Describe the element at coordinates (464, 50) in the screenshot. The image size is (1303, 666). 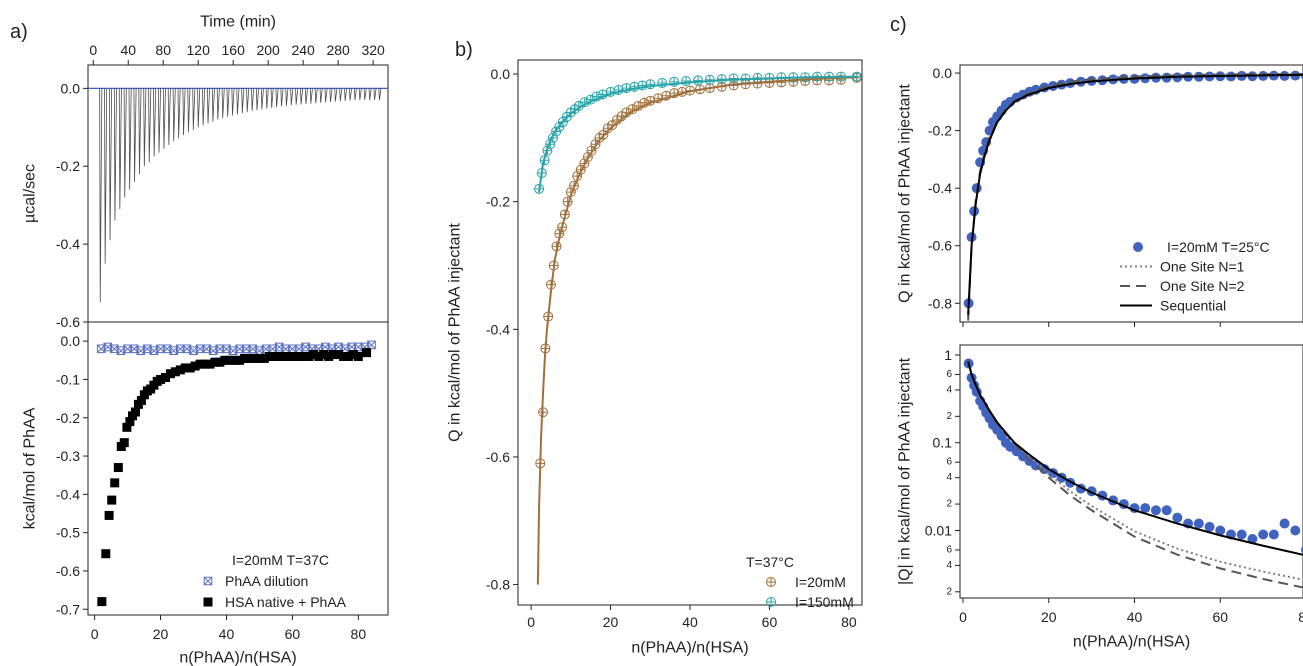
I see `panel-label: b)` at that location.